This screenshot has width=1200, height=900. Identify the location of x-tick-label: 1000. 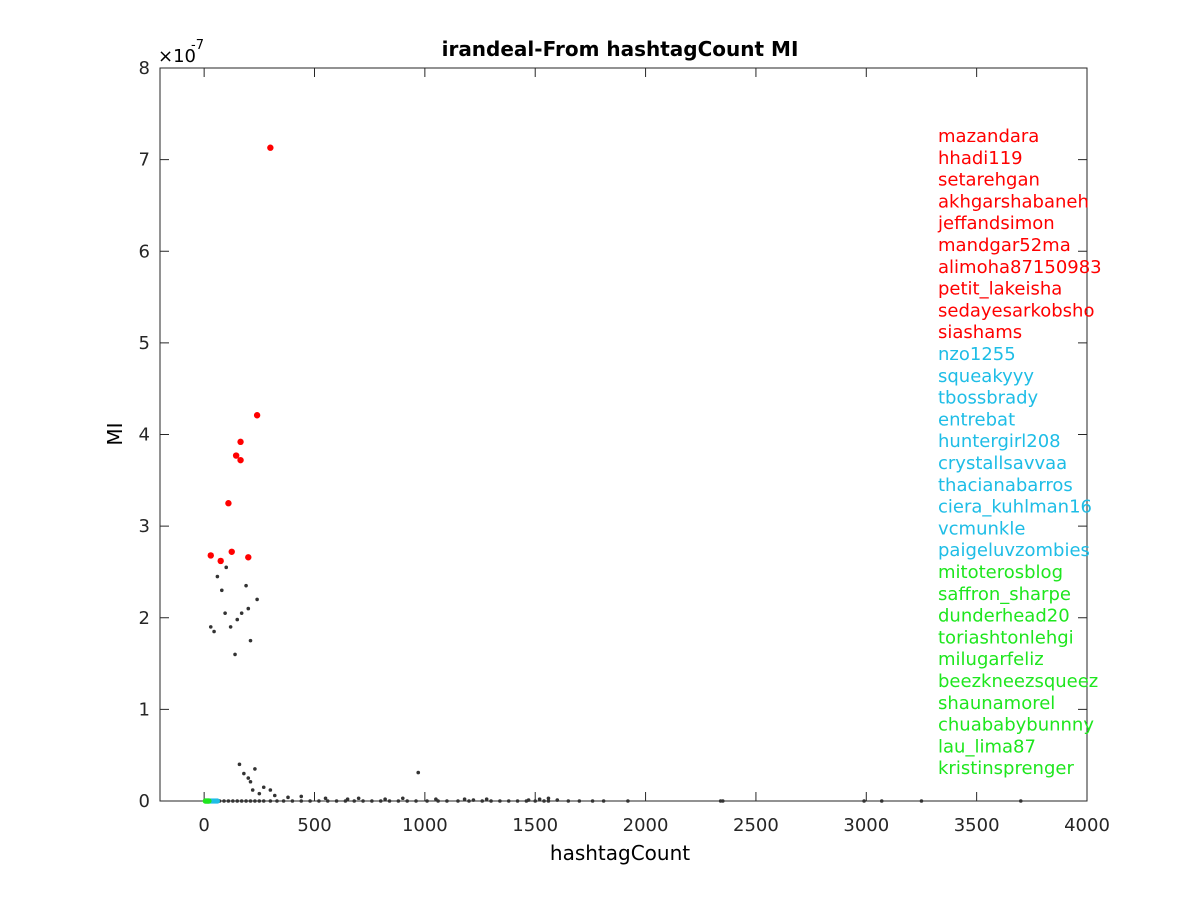
(425, 825).